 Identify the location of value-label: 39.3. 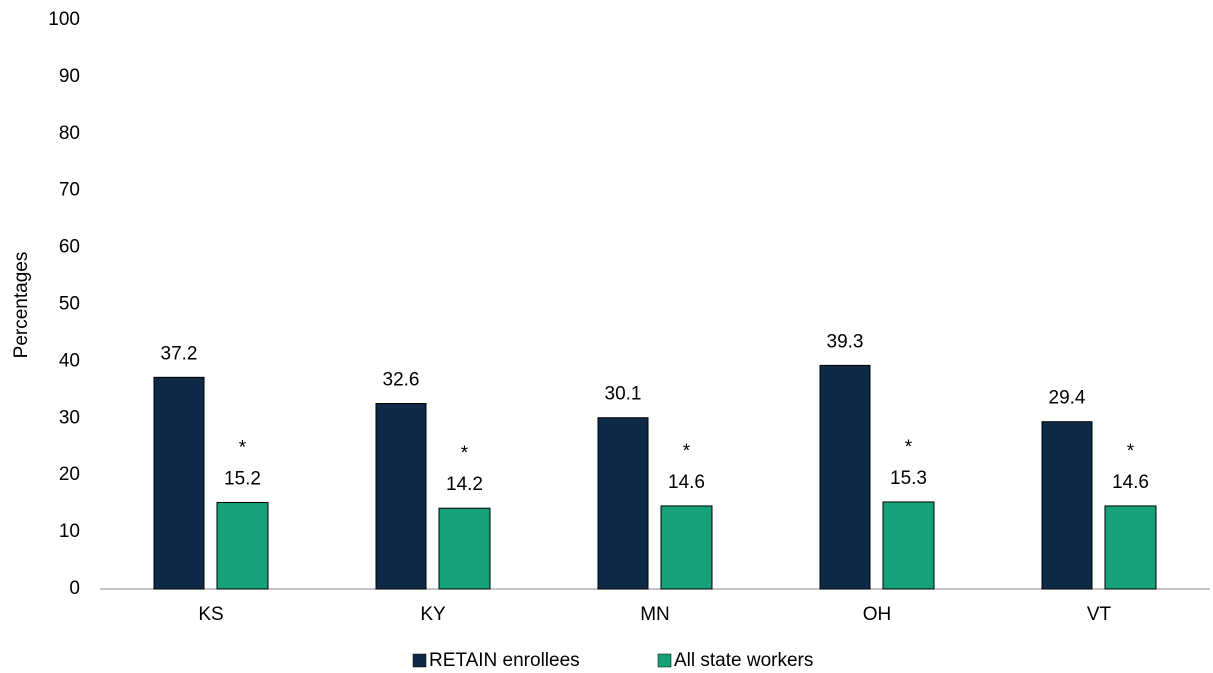
(845, 341).